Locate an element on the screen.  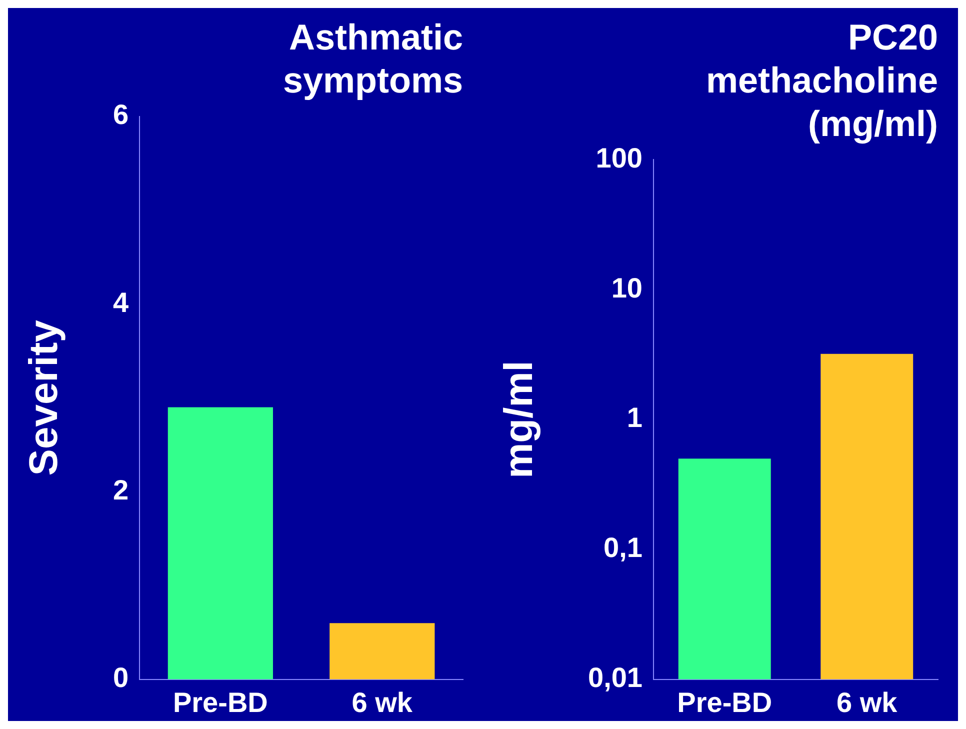
chart-title: Asthmatic symptoms is located at coordinates (372, 58).